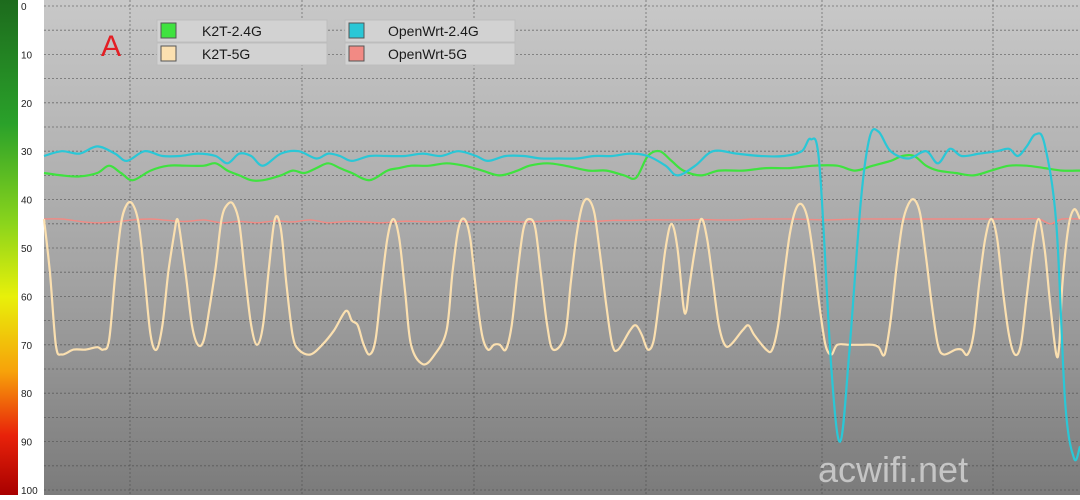 The image size is (1080, 500). I want to click on y-tick-label: 100, so click(29, 490).